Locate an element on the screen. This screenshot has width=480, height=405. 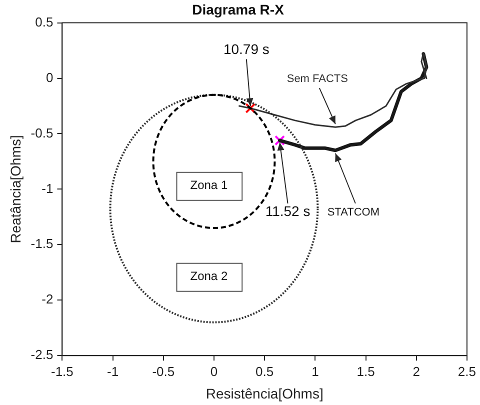
chart-title: Diagrama R-X is located at coordinates (238, 9).